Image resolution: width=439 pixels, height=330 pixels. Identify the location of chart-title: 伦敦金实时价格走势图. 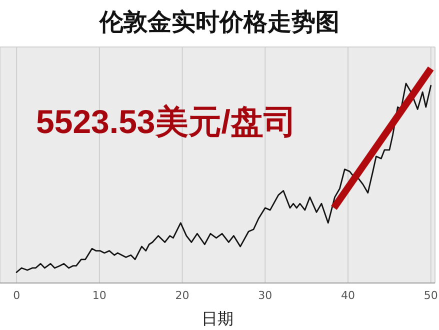
(219, 22).